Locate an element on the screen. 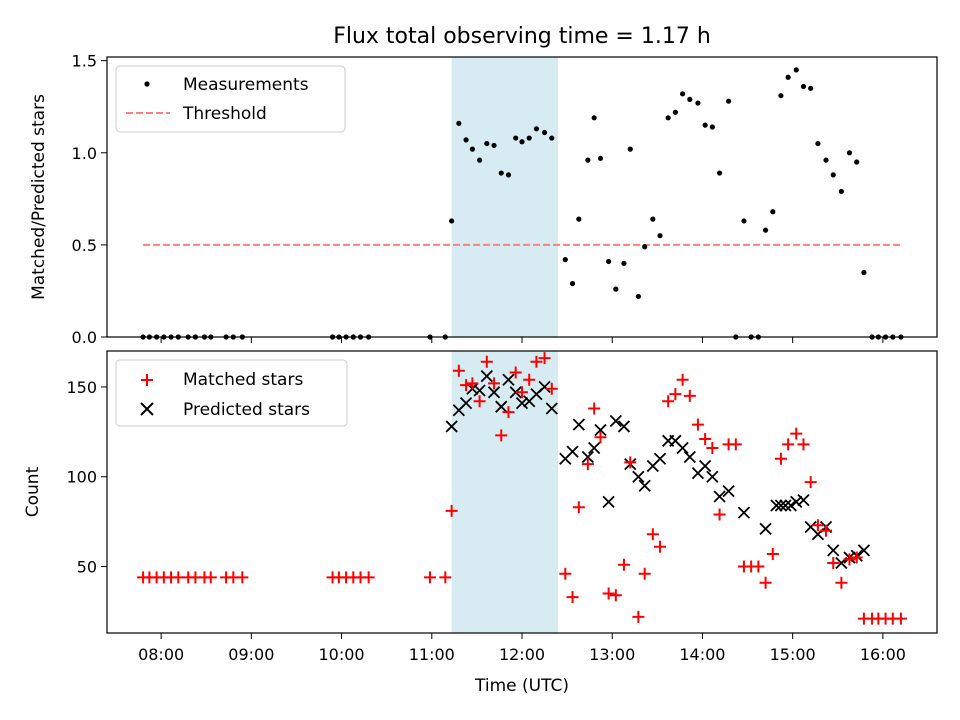  legend-top: Measurements Threshold is located at coordinates (230, 99).